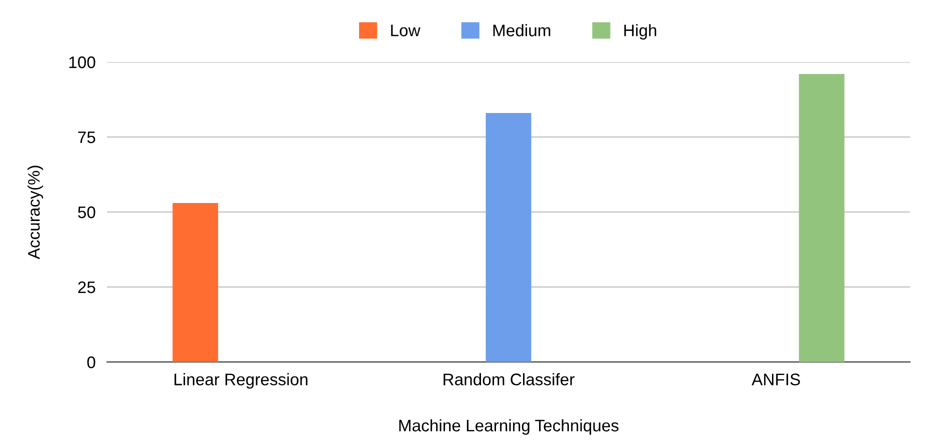  I want to click on y-tick-label: 50, so click(87, 212).